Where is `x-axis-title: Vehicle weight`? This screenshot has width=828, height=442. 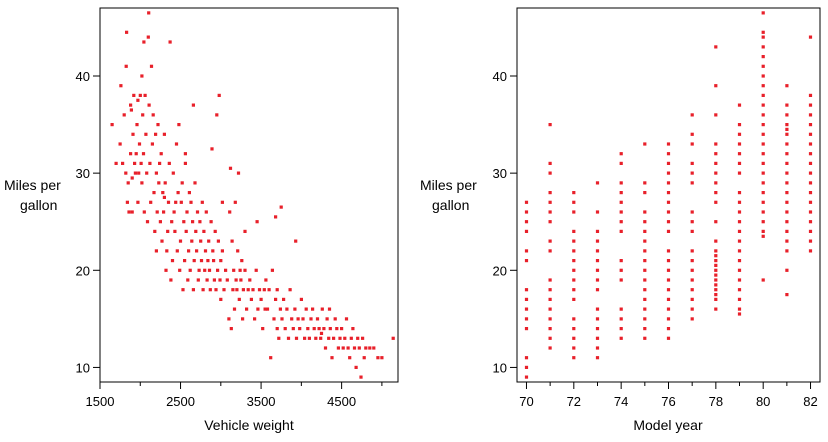
x-axis-title: Vehicle weight is located at coordinates (249, 425).